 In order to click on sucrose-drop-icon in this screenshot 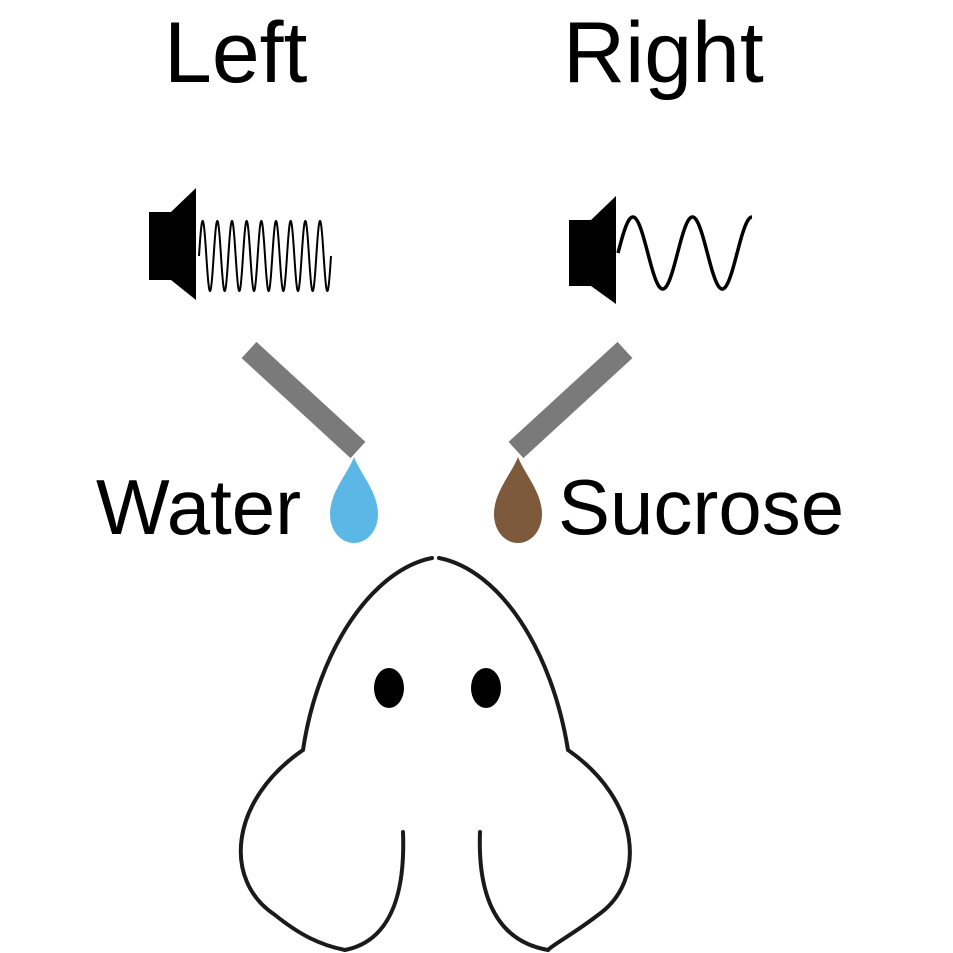, I will do `click(518, 500)`.